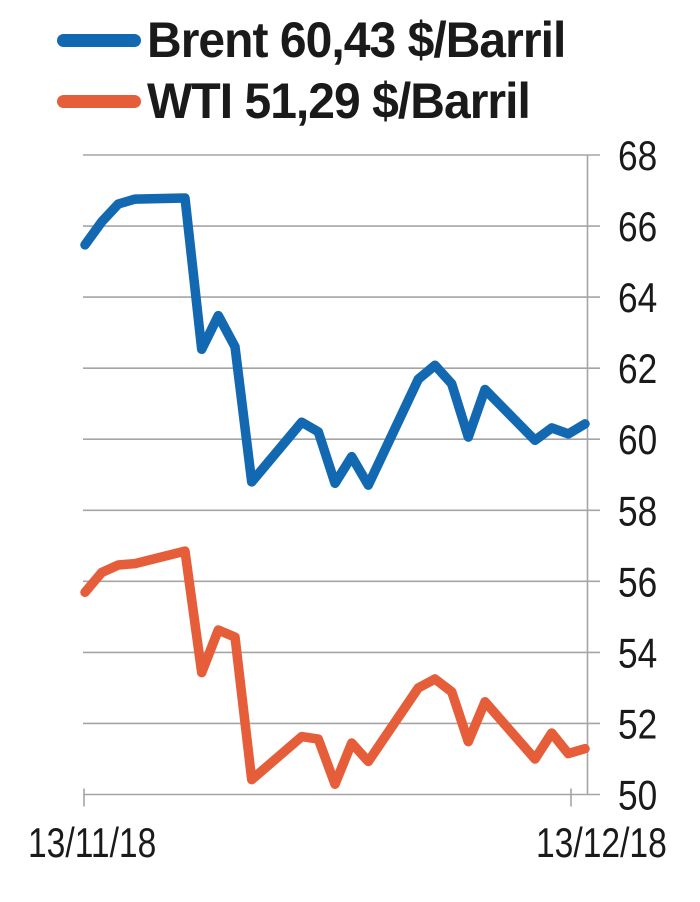  I want to click on y-tick-label: 56, so click(637, 582).